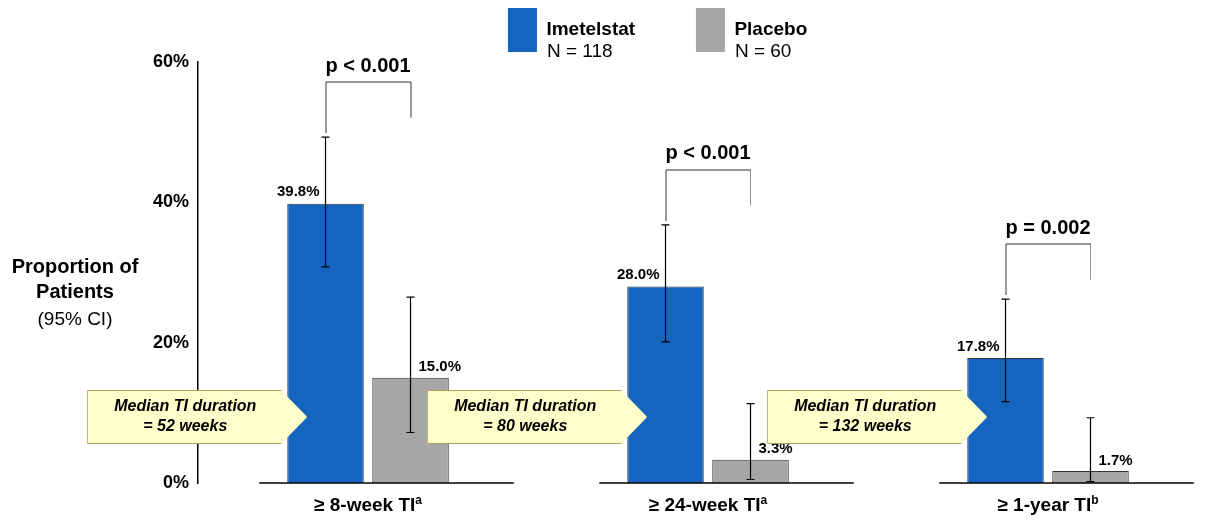  Describe the element at coordinates (171, 341) in the screenshot. I see `y-tick-label: 20%` at that location.